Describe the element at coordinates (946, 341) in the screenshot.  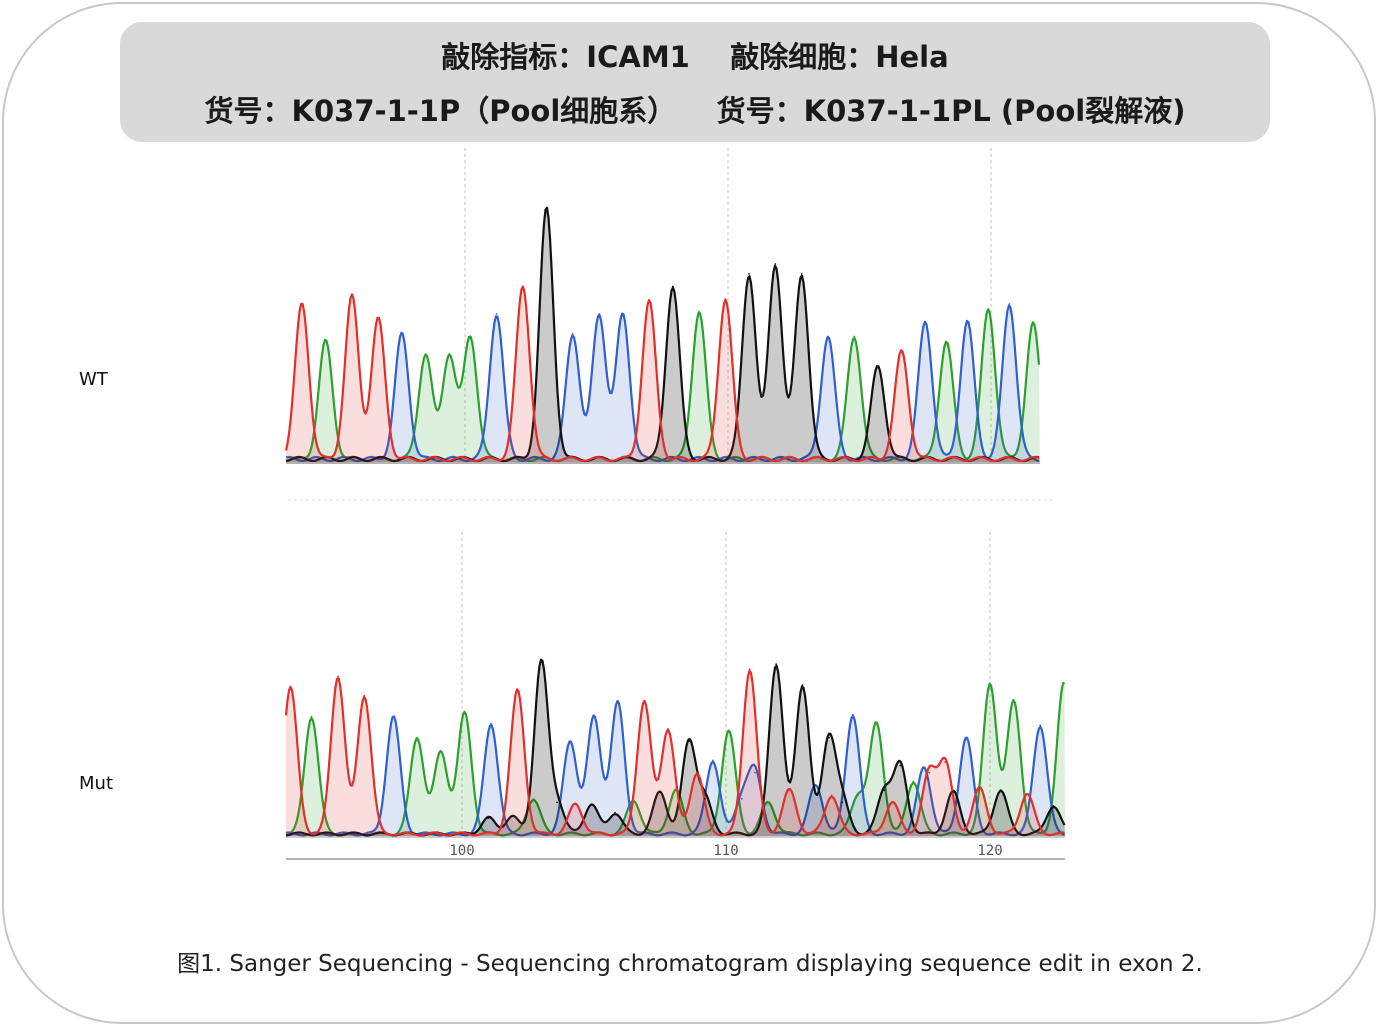
I see `peak-A-118.3` at that location.